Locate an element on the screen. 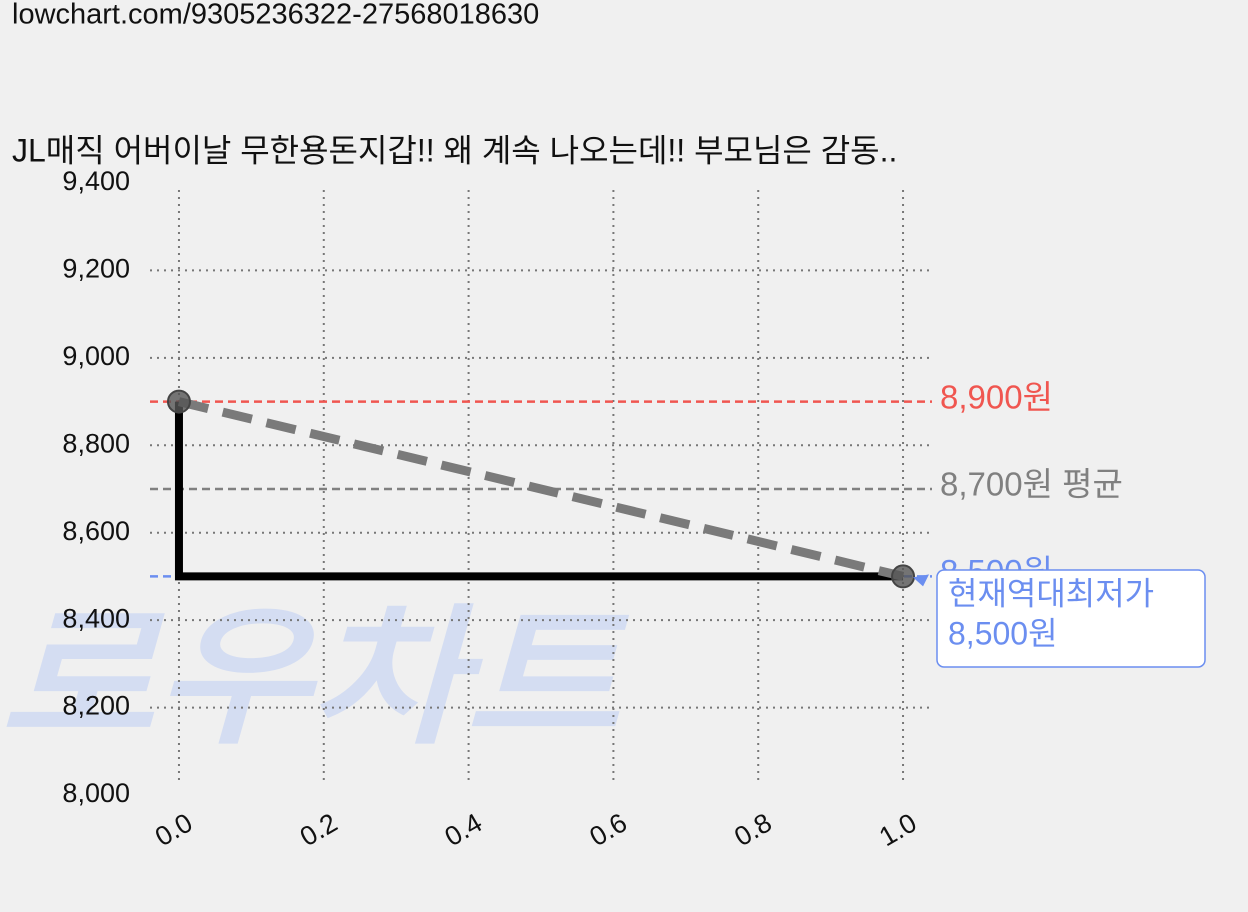 The height and width of the screenshot is (912, 1248). y-tick-label: 8,800 is located at coordinates (96, 443).